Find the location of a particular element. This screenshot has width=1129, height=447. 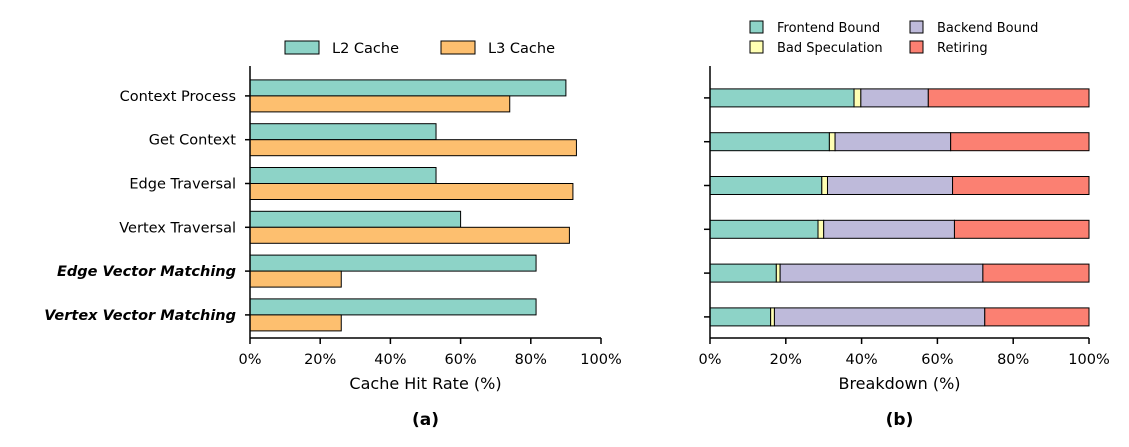

y-tick-label: Vertex Traversal is located at coordinates (177, 228).